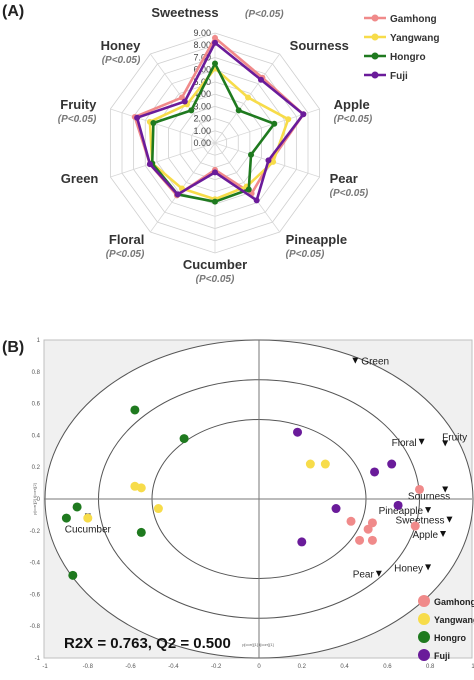  What do you see at coordinates (259, 667) in the screenshot?
I see `x-tick-label: 0` at bounding box center [259, 667].